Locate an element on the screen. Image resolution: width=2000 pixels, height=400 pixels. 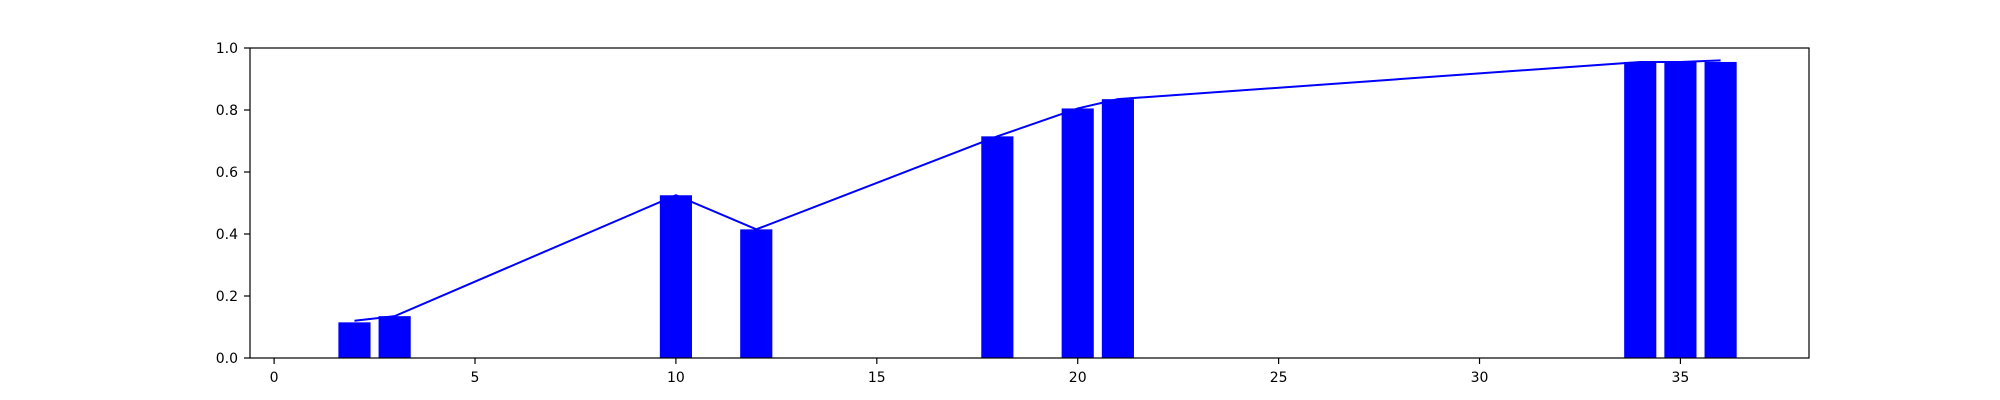
x-axis: 0 5 10 15 20 25 30 35 is located at coordinates (980, 372).